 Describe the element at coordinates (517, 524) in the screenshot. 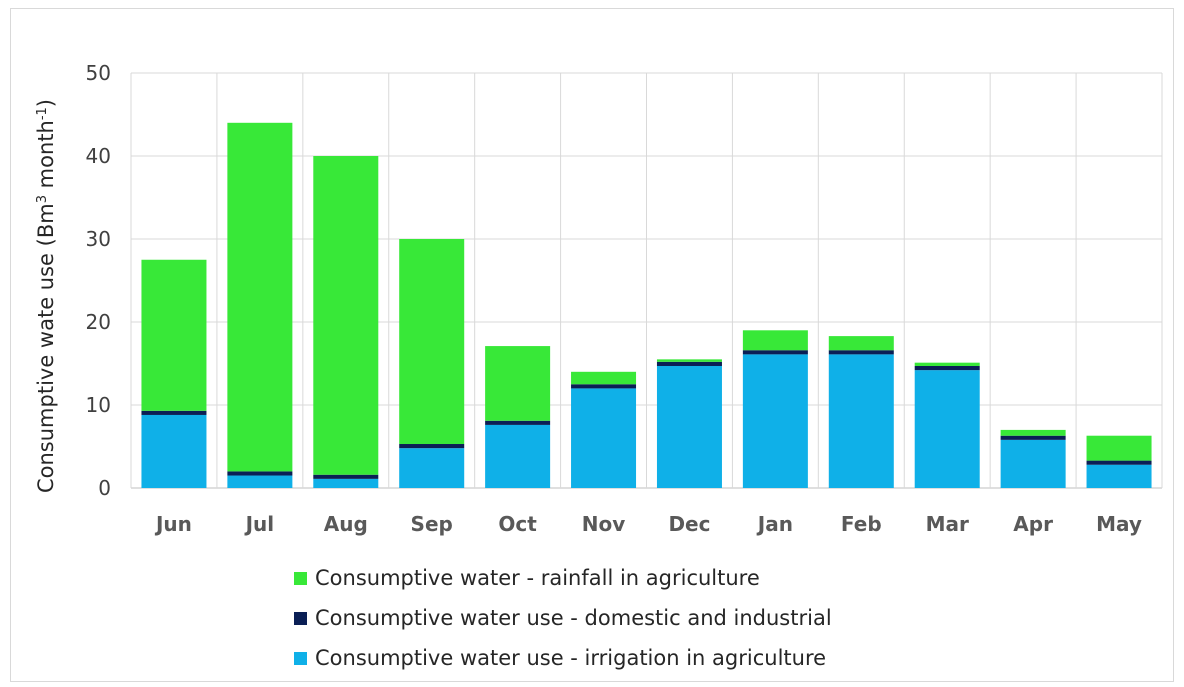

I see `x-tick-label: Oct` at that location.